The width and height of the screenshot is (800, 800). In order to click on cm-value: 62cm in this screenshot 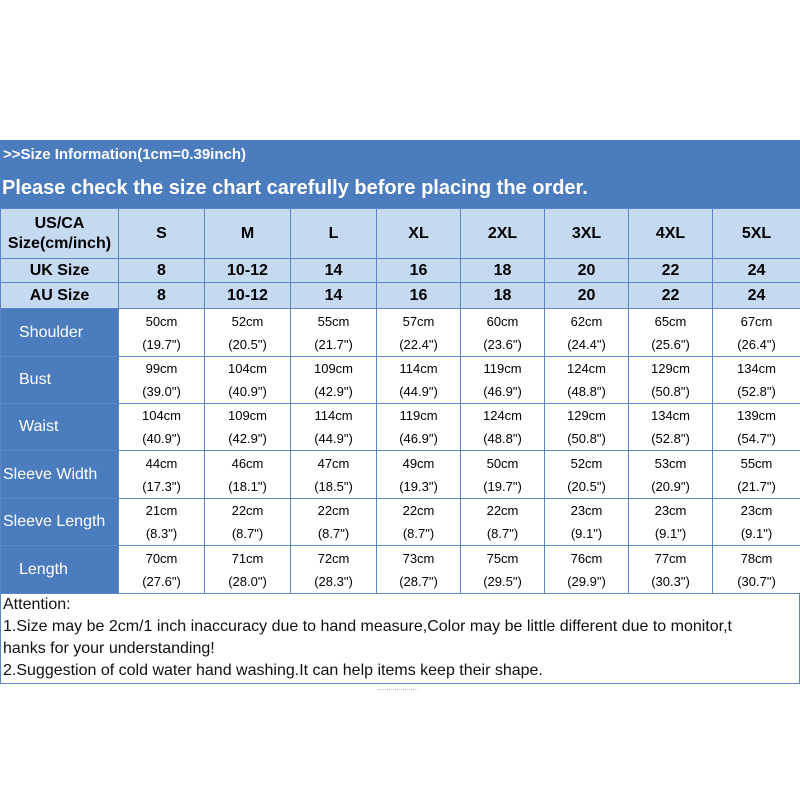, I will do `click(586, 321)`.